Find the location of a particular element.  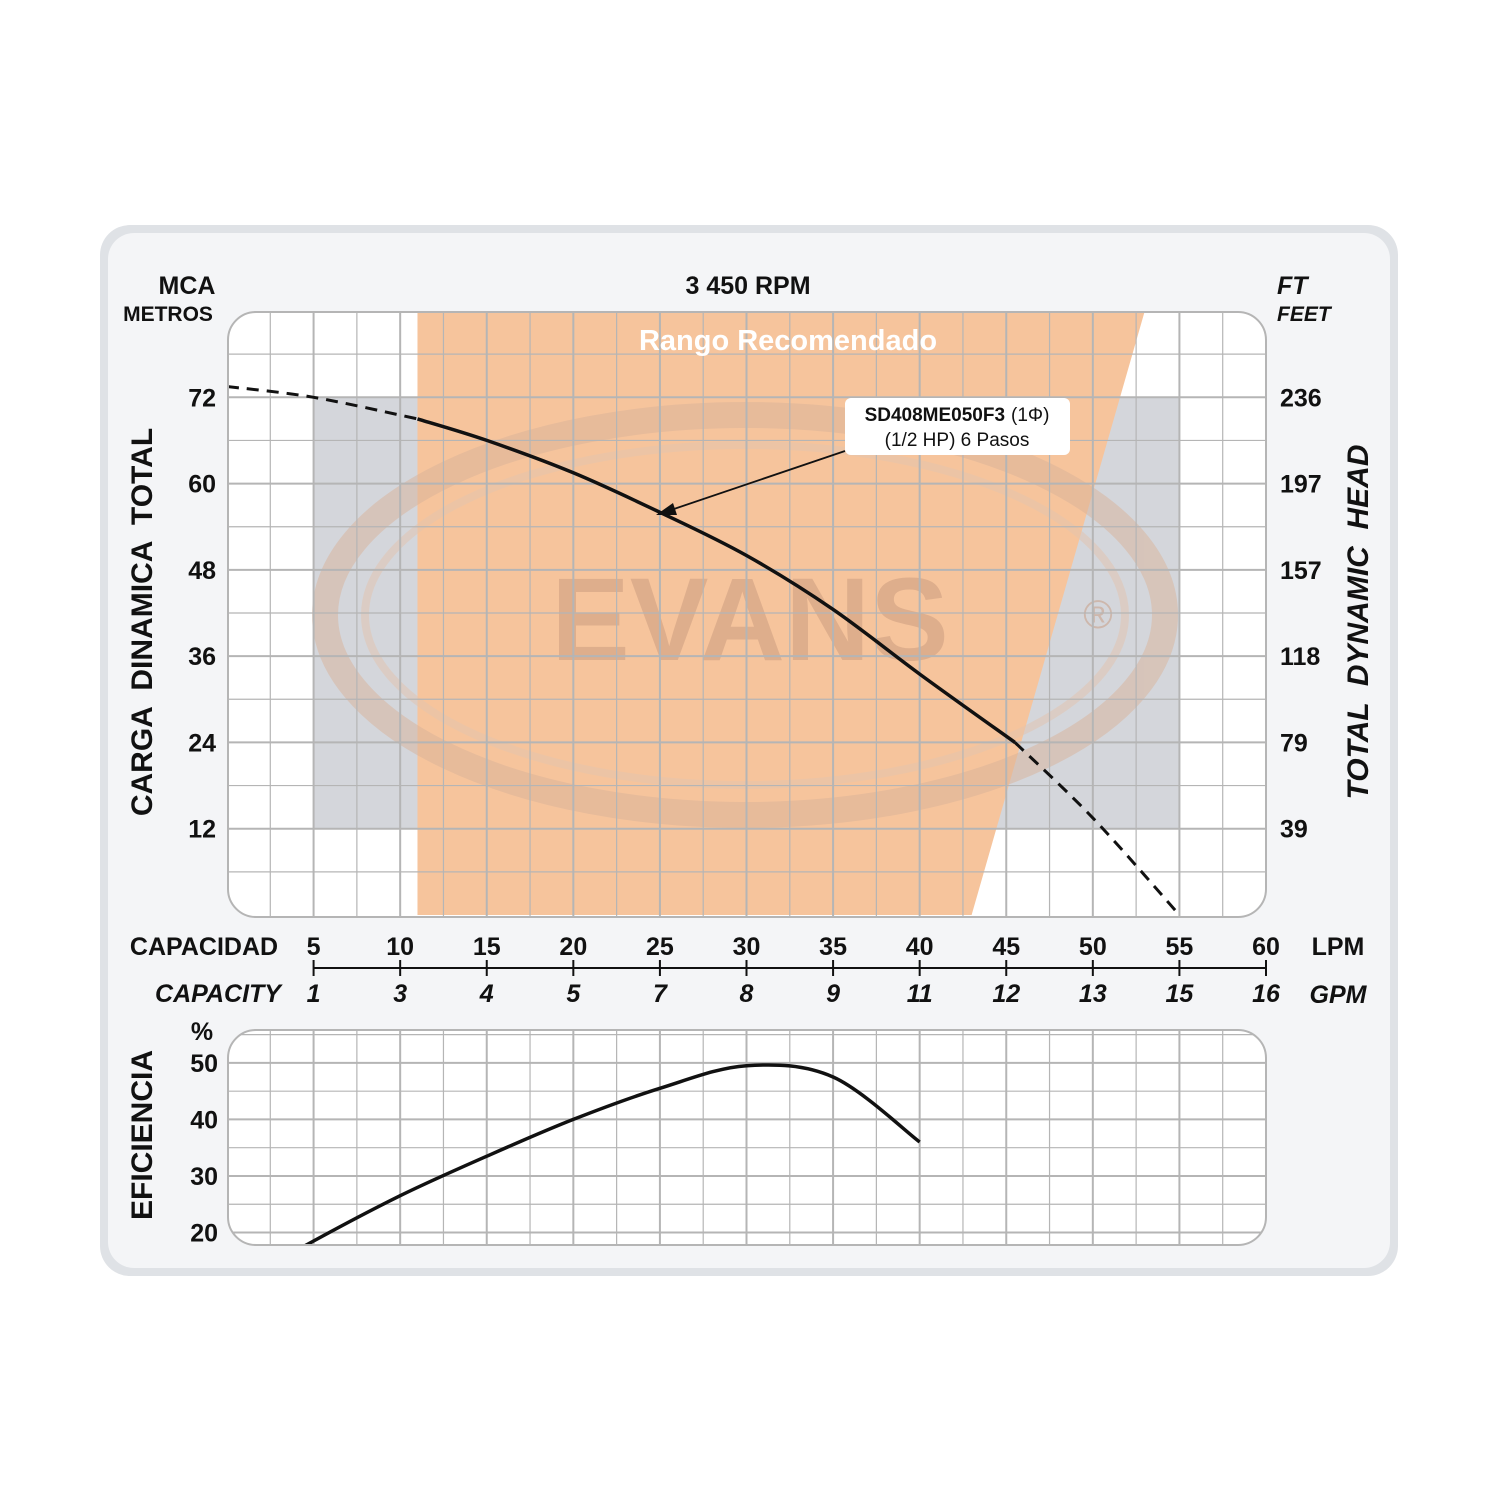

capacity-tick-label-gpm: 11 is located at coordinates (920, 994).